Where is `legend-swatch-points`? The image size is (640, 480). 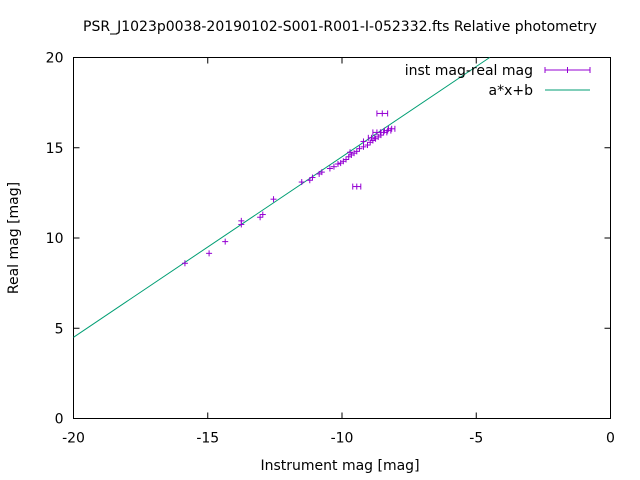
legend-swatch-points is located at coordinates (567, 70).